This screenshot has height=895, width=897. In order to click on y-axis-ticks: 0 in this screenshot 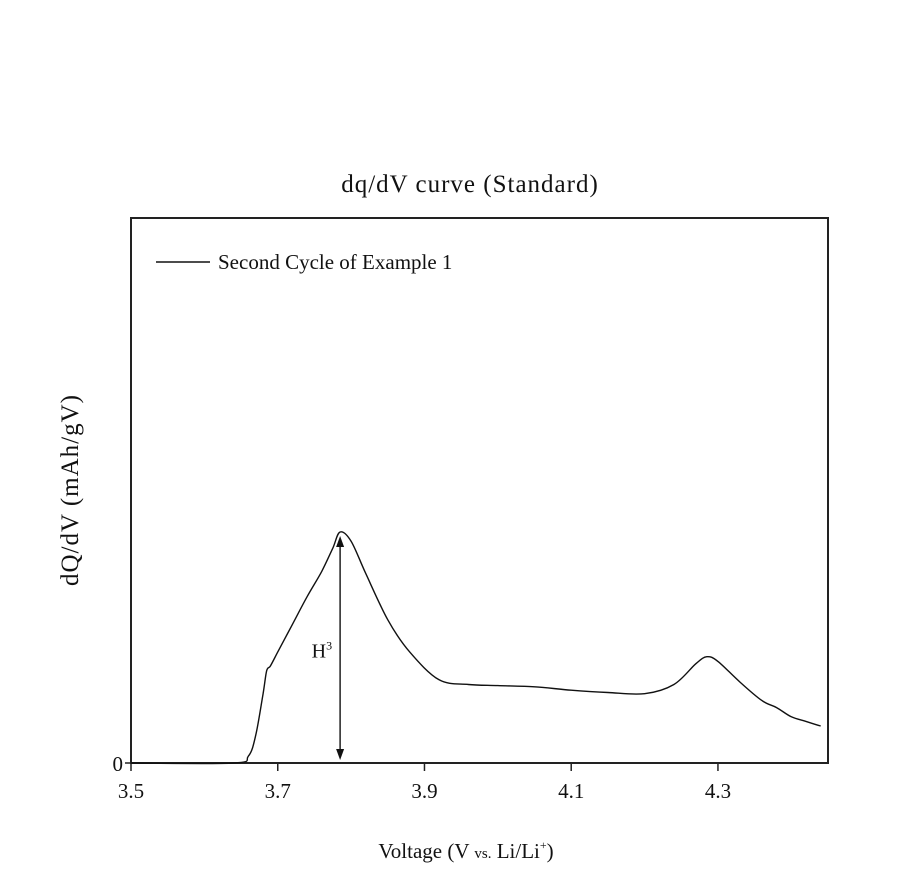, I will do `click(122, 764)`.